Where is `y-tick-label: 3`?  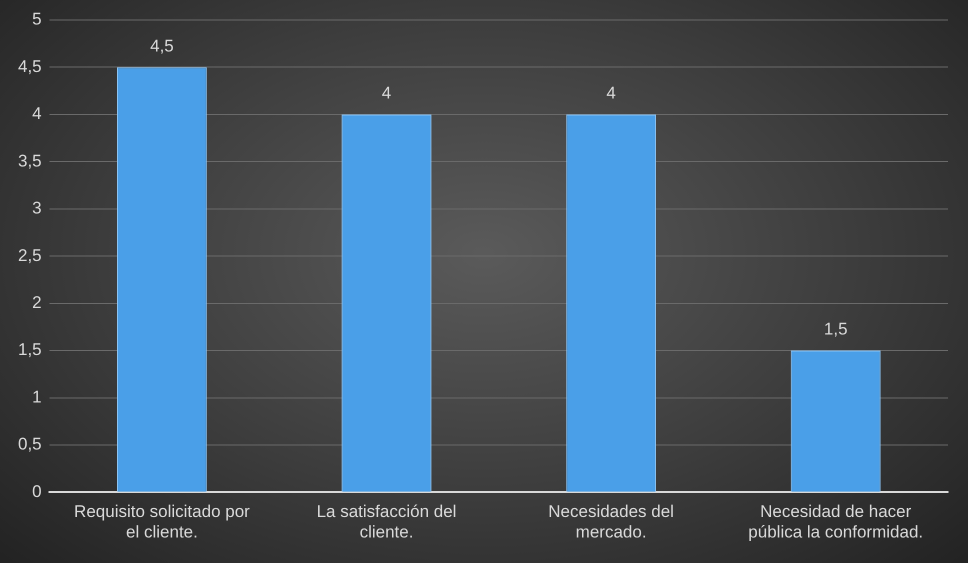
y-tick-label: 3 is located at coordinates (37, 208).